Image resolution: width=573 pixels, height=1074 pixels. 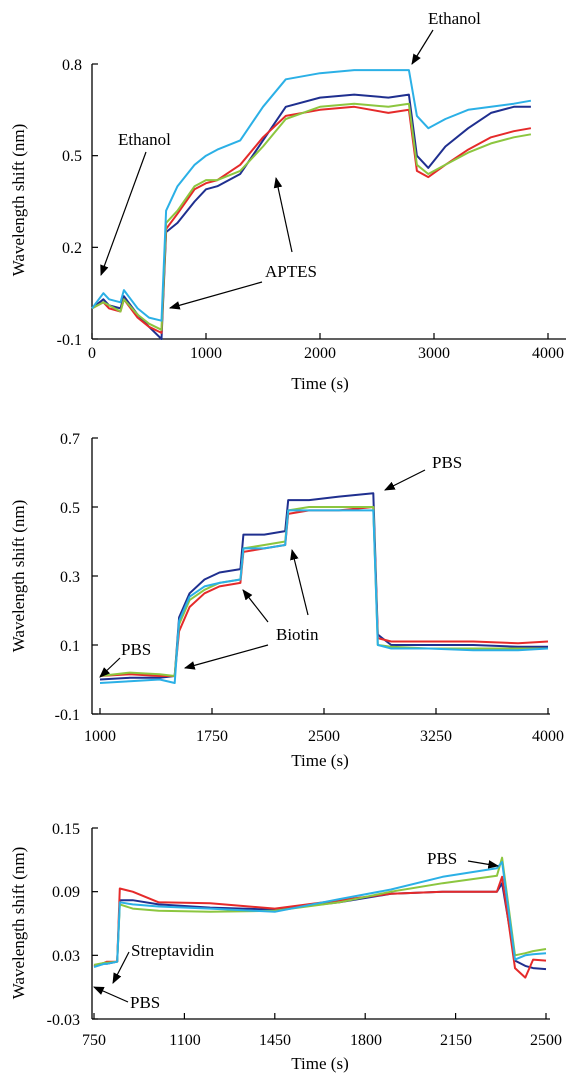 What do you see at coordinates (94, 1040) in the screenshot?
I see `x-tick-label: 750` at bounding box center [94, 1040].